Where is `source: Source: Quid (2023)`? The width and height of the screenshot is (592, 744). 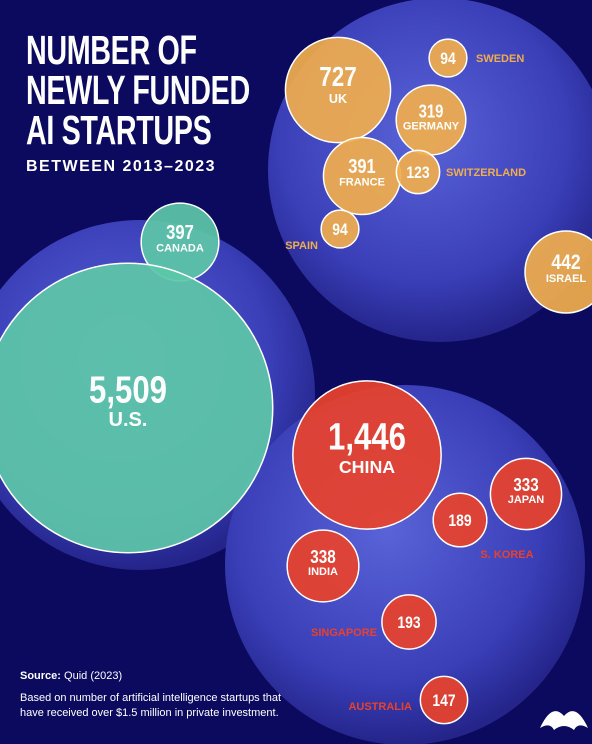
source: Source: Quid (2023) is located at coordinates (71, 676).